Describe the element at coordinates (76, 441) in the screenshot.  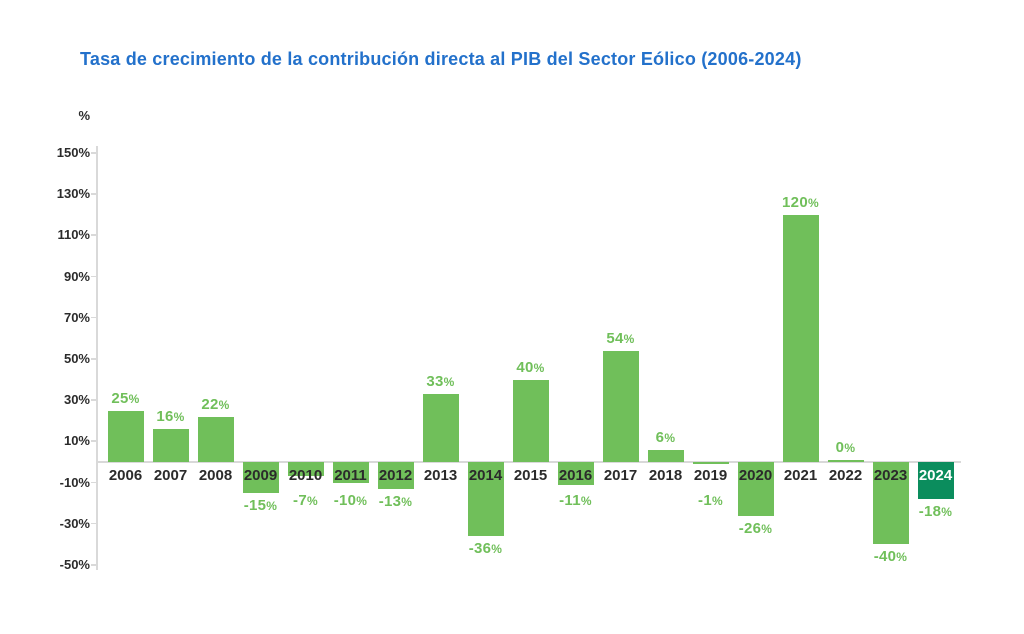
I see `y-tick-label: 10%` at that location.